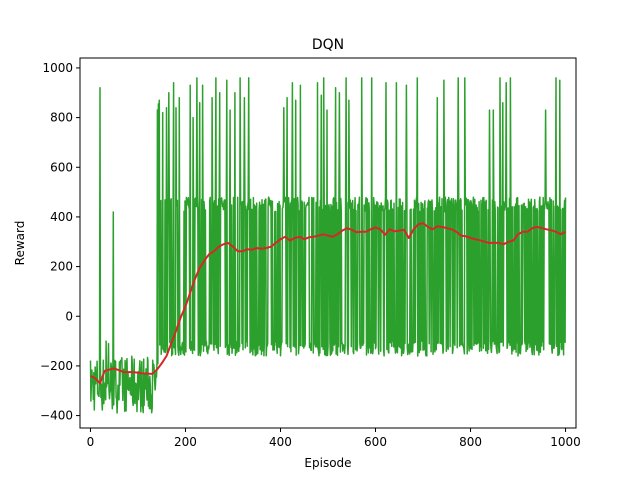  What do you see at coordinates (61, 217) in the screenshot?
I see `y-tick-label: 400` at bounding box center [61, 217].